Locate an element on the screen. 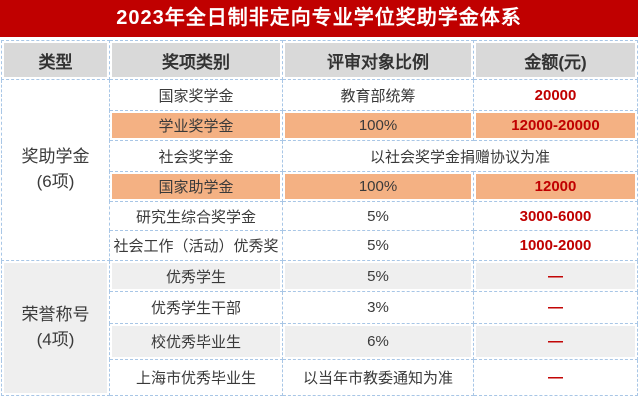  group-label: 荣誉称号 is located at coordinates (55, 315).